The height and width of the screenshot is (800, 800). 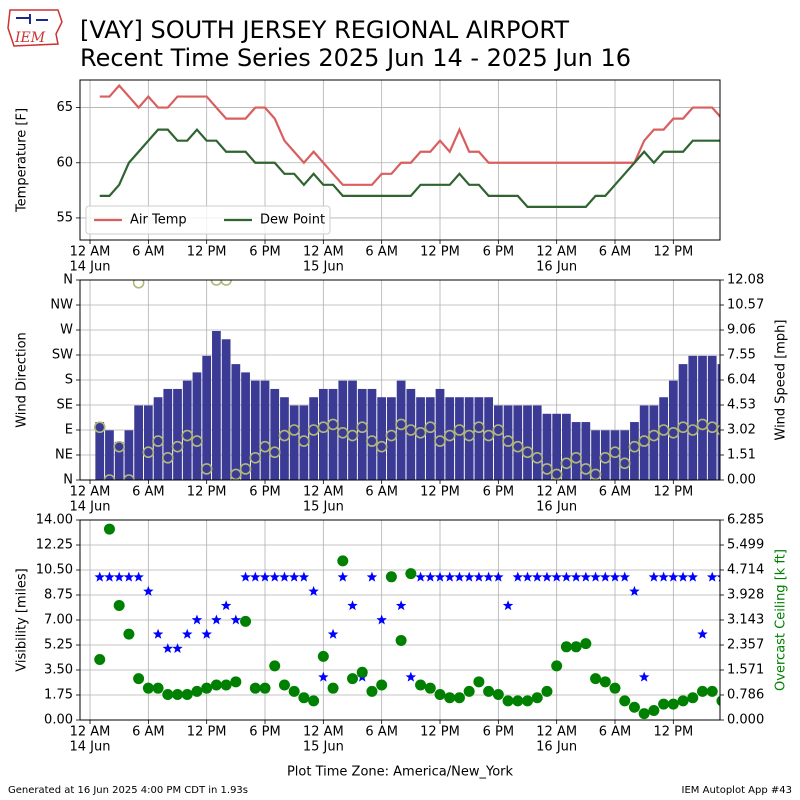 I want to click on y2-axis-label: Wind Speed [mph], so click(x=781, y=380).